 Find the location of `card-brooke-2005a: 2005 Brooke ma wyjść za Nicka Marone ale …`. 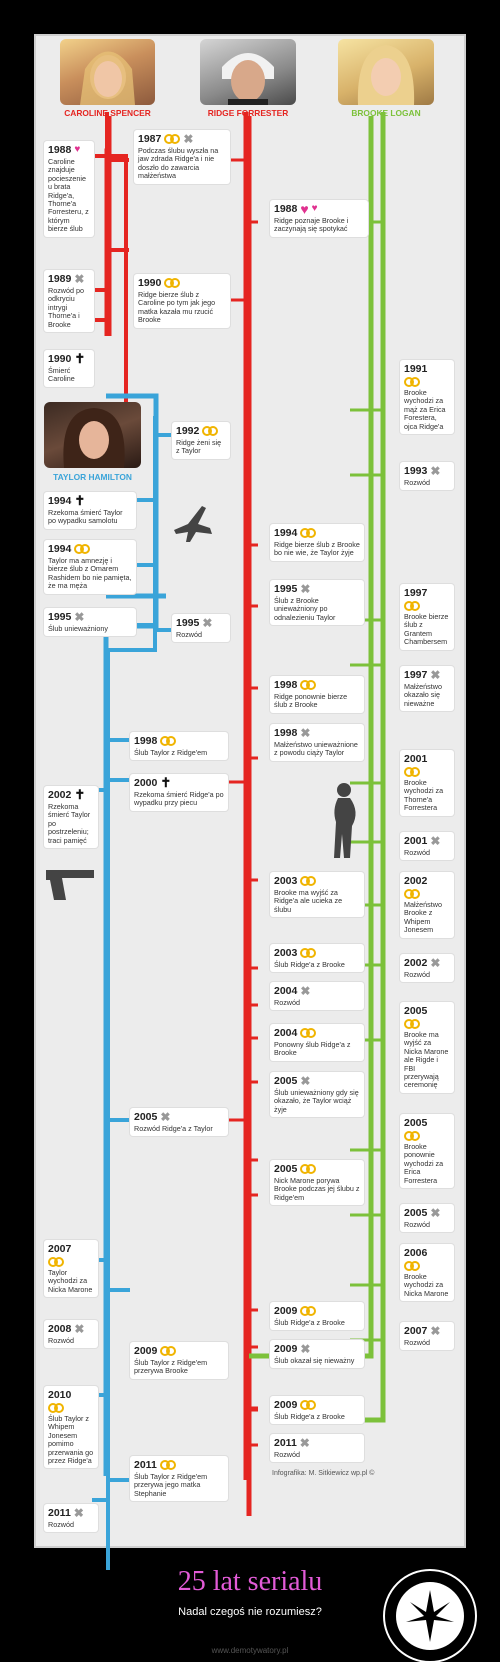

card-brooke-2005a: 2005 Brooke ma wyjść za Nicka Marone ale … is located at coordinates (427, 1047).